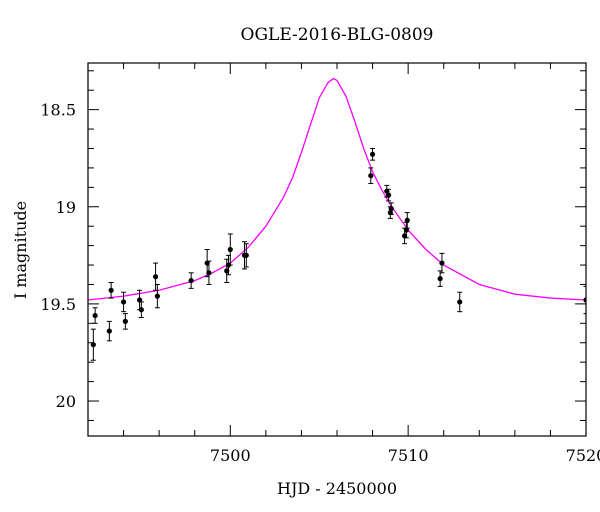 Image resolution: width=600 pixels, height=512 pixels. Describe the element at coordinates (408, 455) in the screenshot. I see `x-tick-label: 7510` at that location.